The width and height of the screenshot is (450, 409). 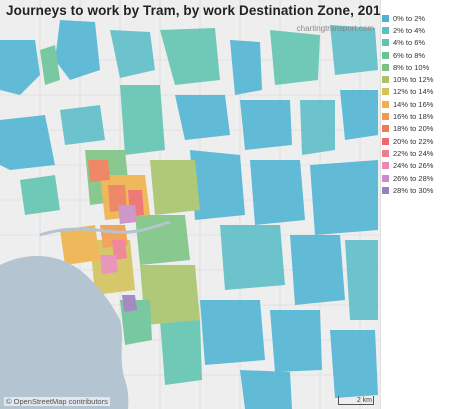 What do you see at coordinates (364, 400) in the screenshot?
I see `scale-label: 2 km` at bounding box center [364, 400].